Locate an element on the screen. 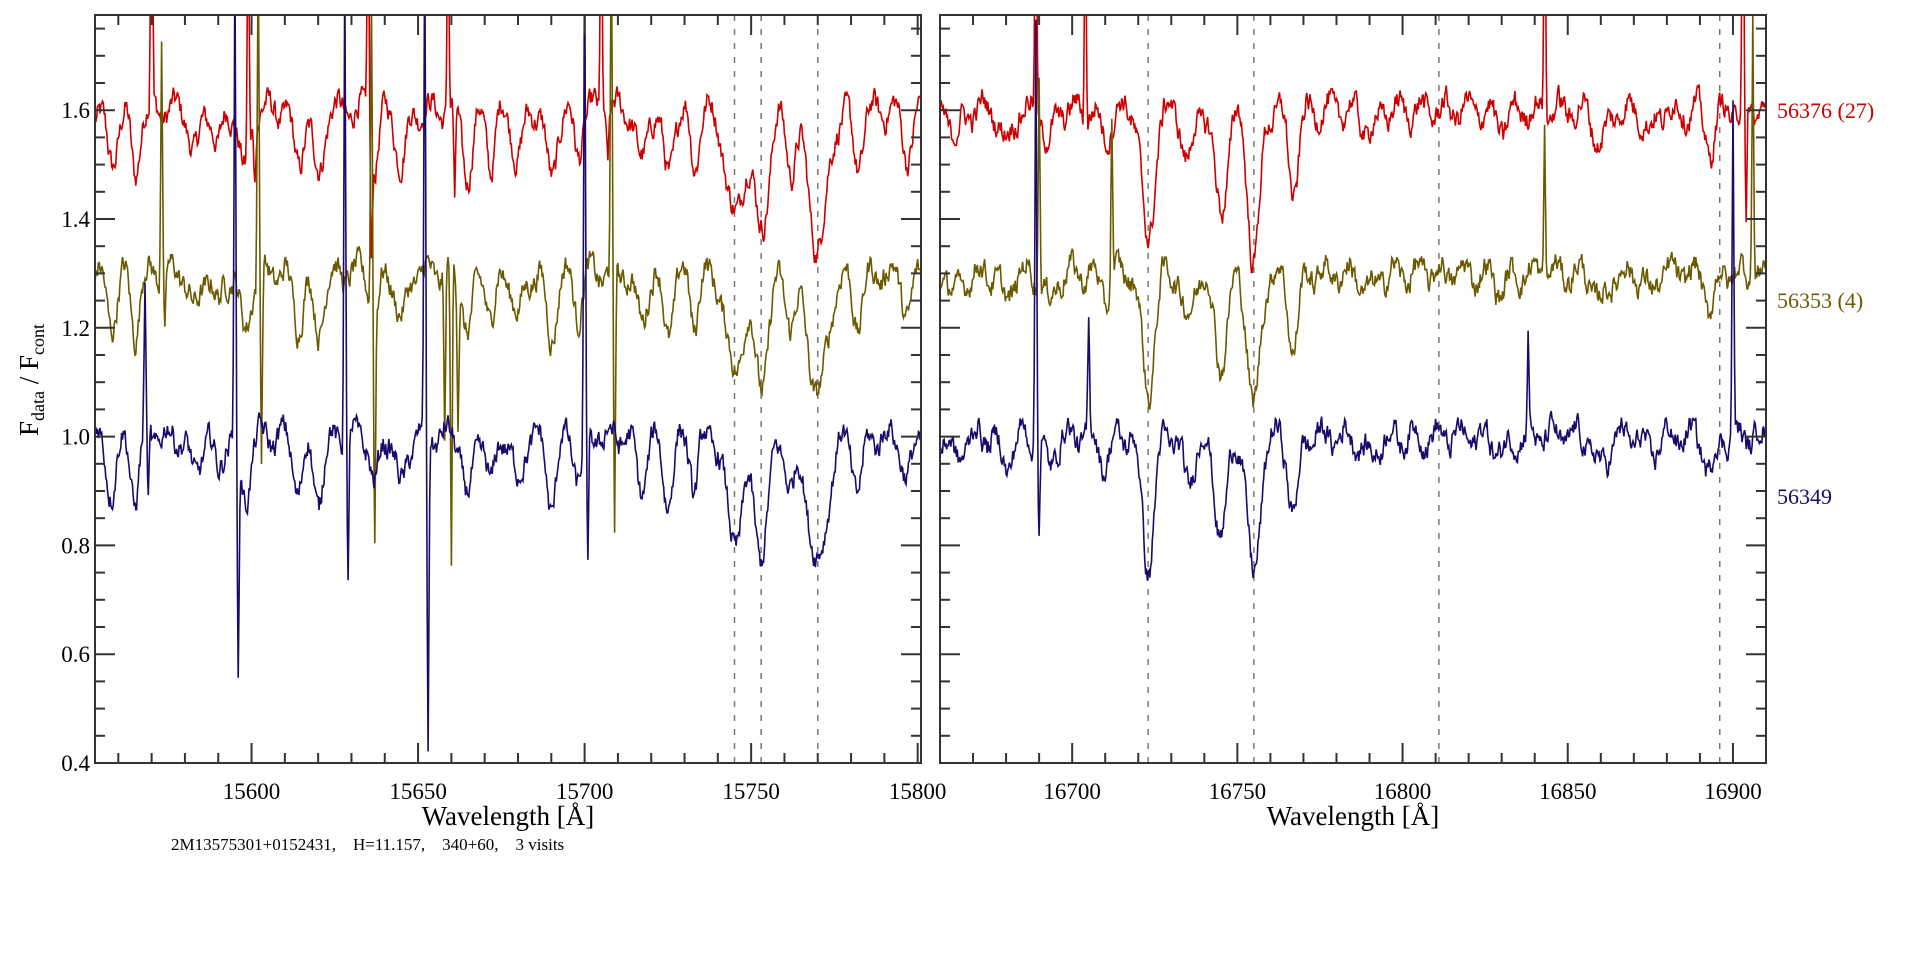  y-tick-label: 1.2 is located at coordinates (75, 328).